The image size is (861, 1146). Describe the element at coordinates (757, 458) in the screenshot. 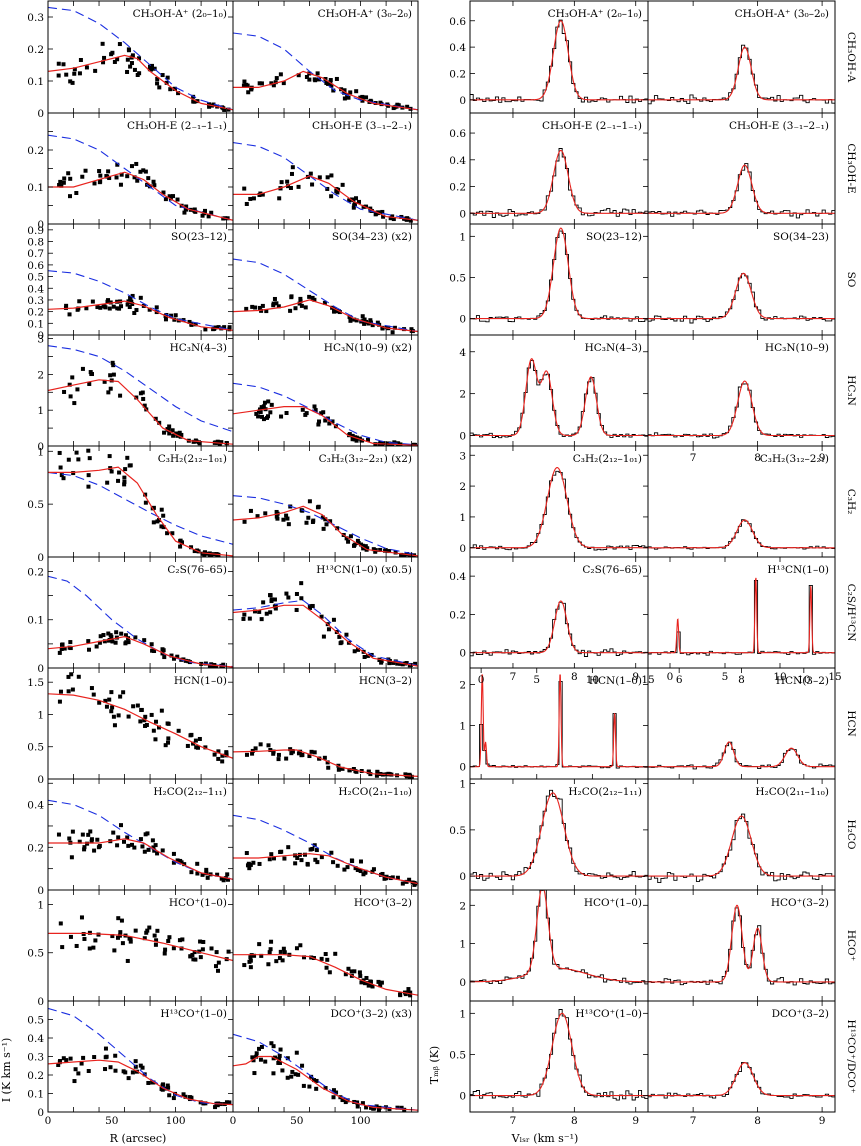

I see `x-tick-label: 8` at that location.